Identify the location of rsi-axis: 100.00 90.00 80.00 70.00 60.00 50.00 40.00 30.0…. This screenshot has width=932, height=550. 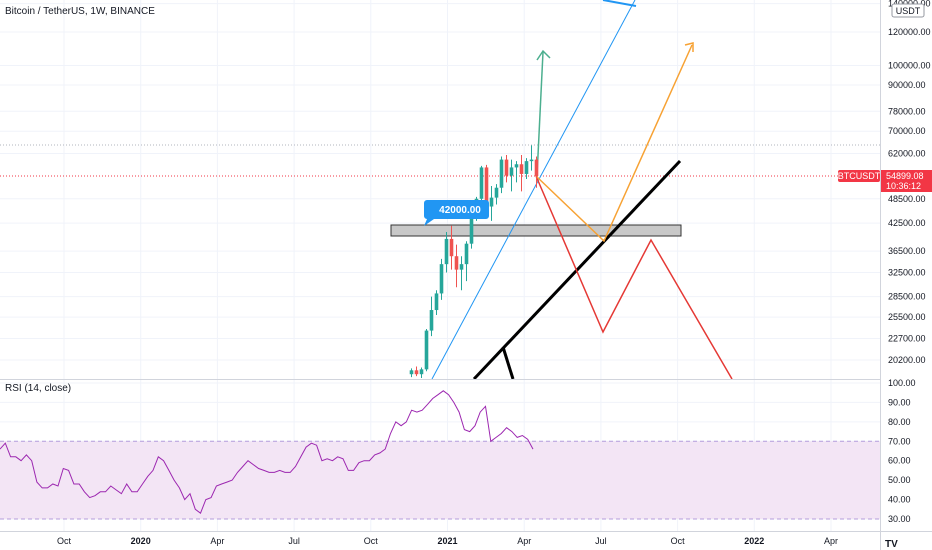
(902, 451).